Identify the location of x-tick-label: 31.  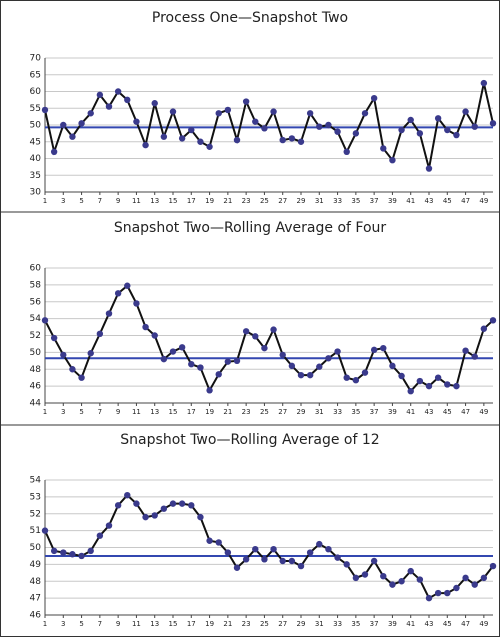
(319, 412).